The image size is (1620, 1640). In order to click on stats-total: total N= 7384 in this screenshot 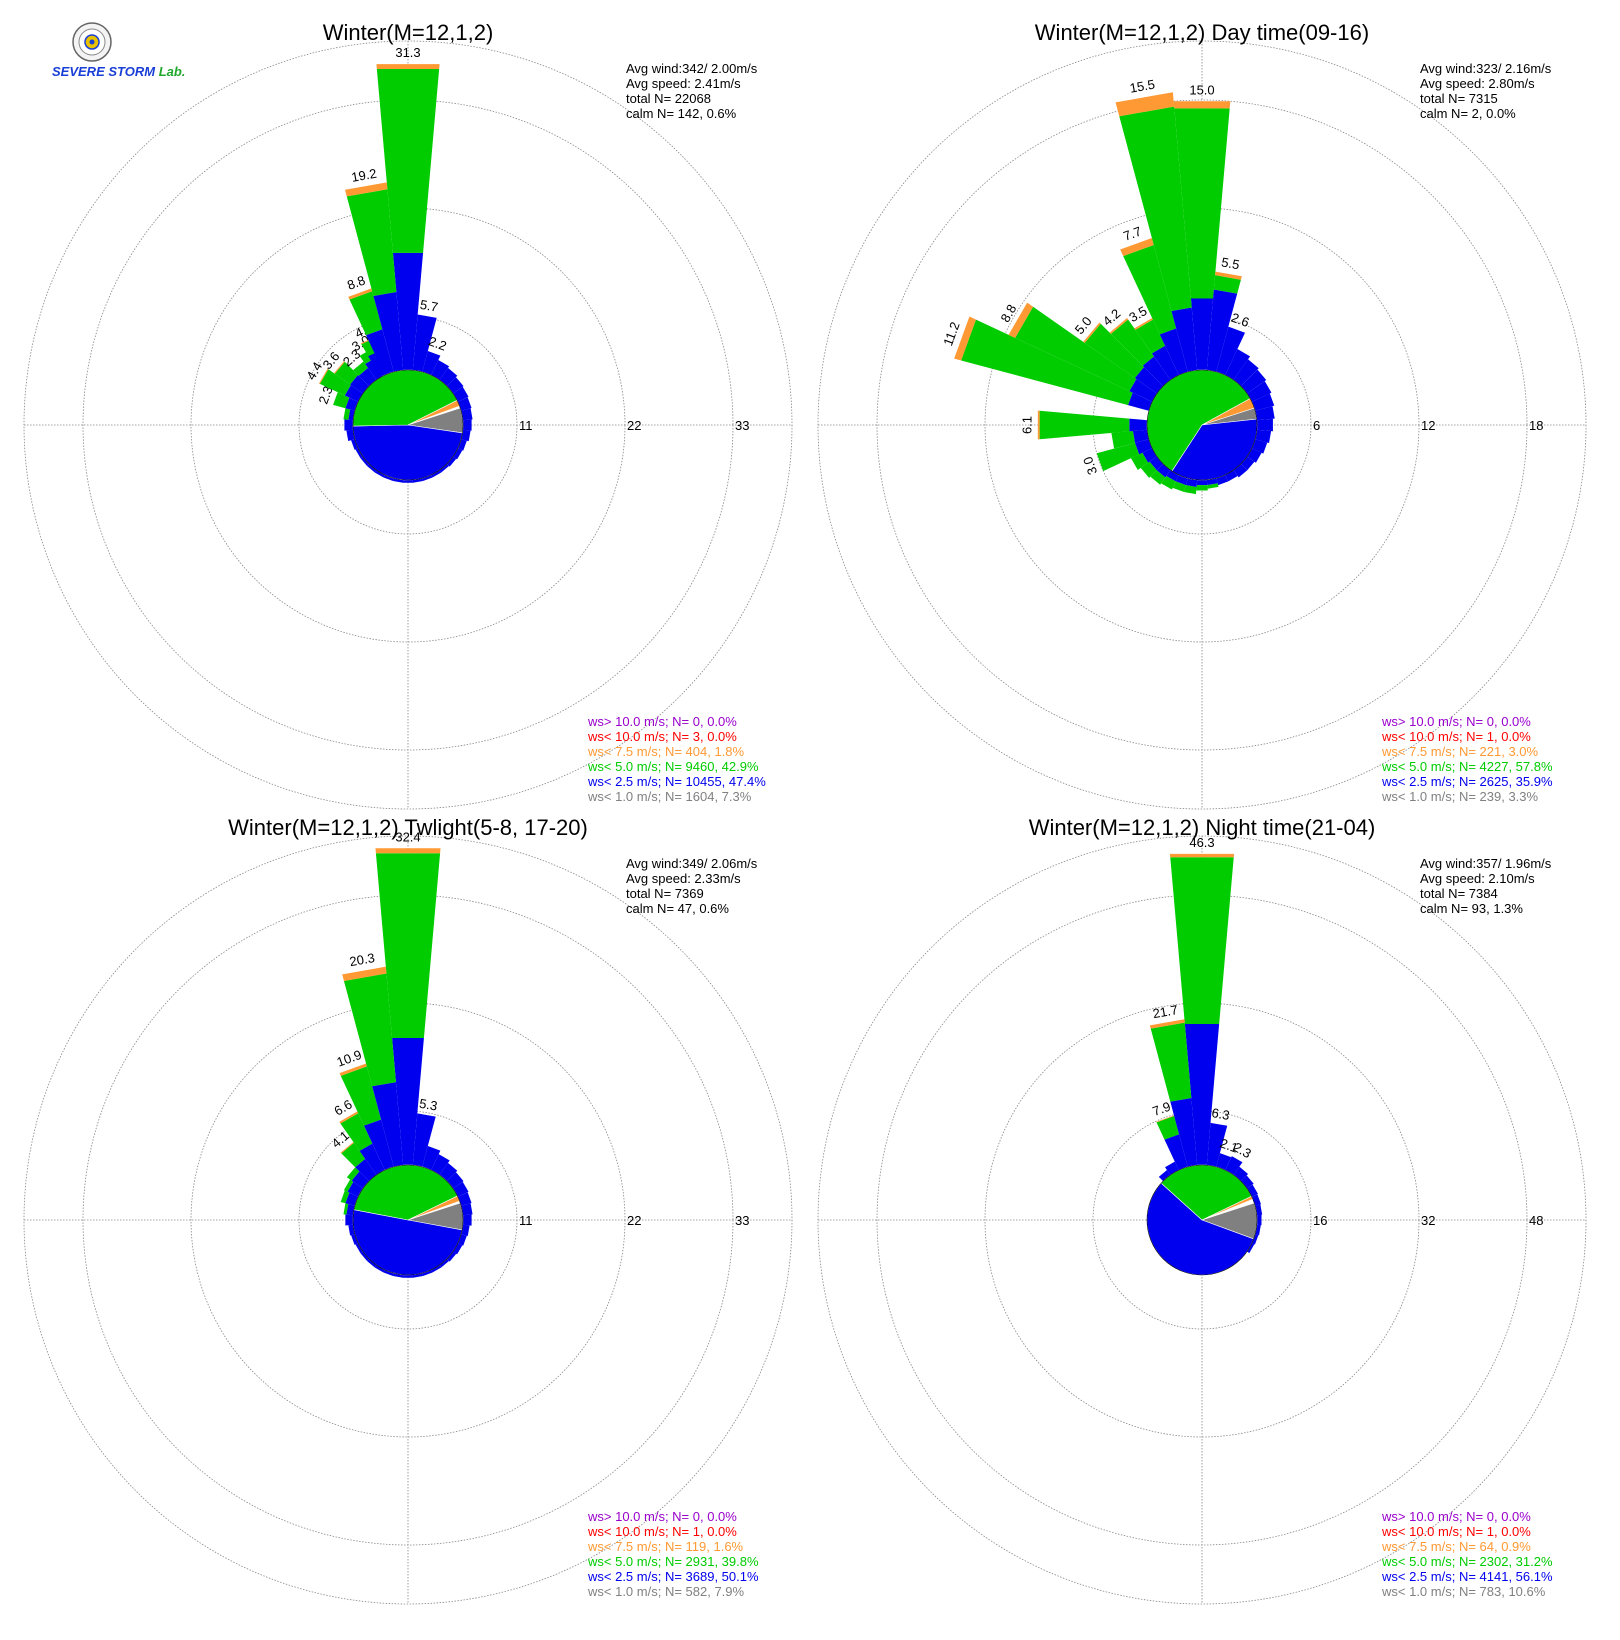, I will do `click(1459, 893)`.